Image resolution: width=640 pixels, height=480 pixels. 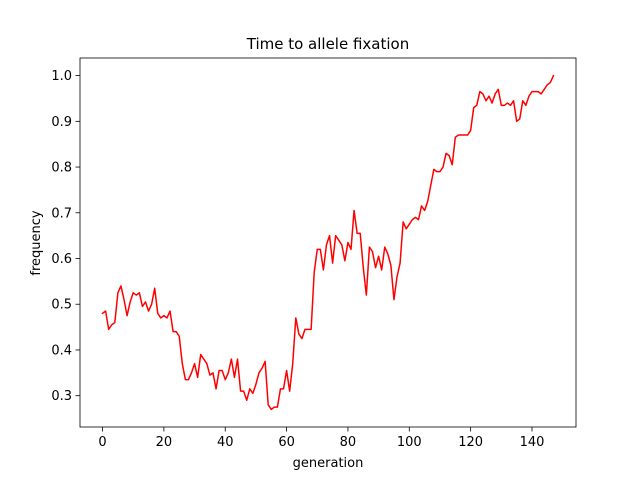 I want to click on x-tick-label: 80, so click(x=348, y=442).